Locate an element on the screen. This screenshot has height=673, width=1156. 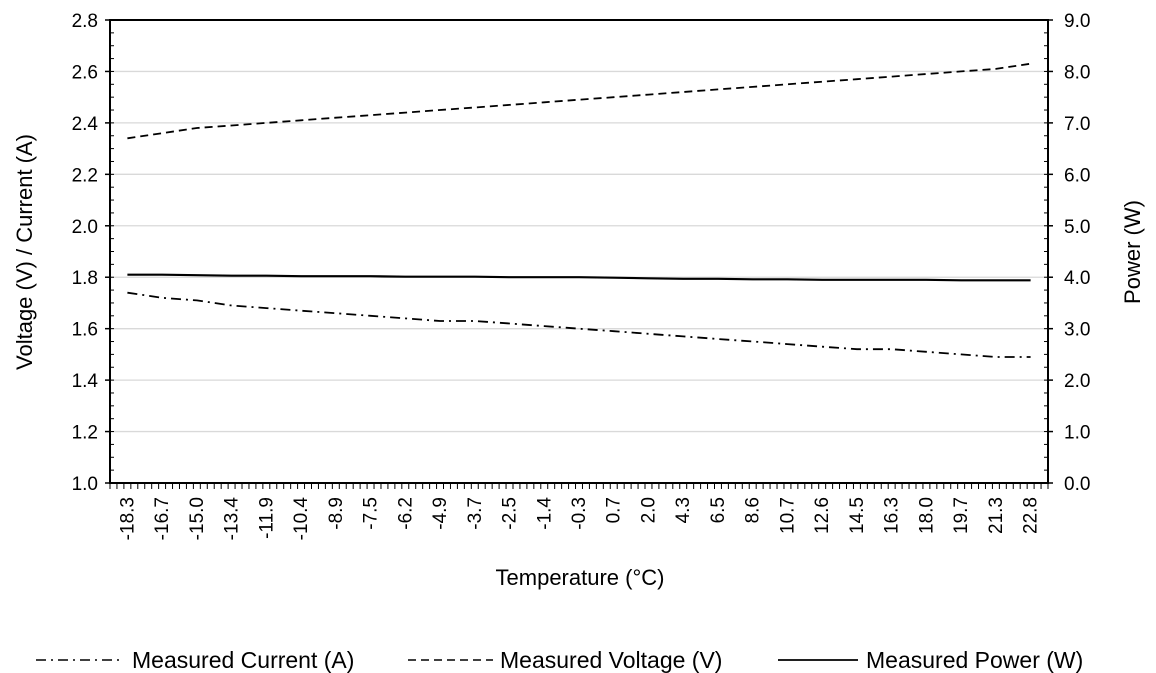
y2-tick-label: 8.0 is located at coordinates (1077, 72).